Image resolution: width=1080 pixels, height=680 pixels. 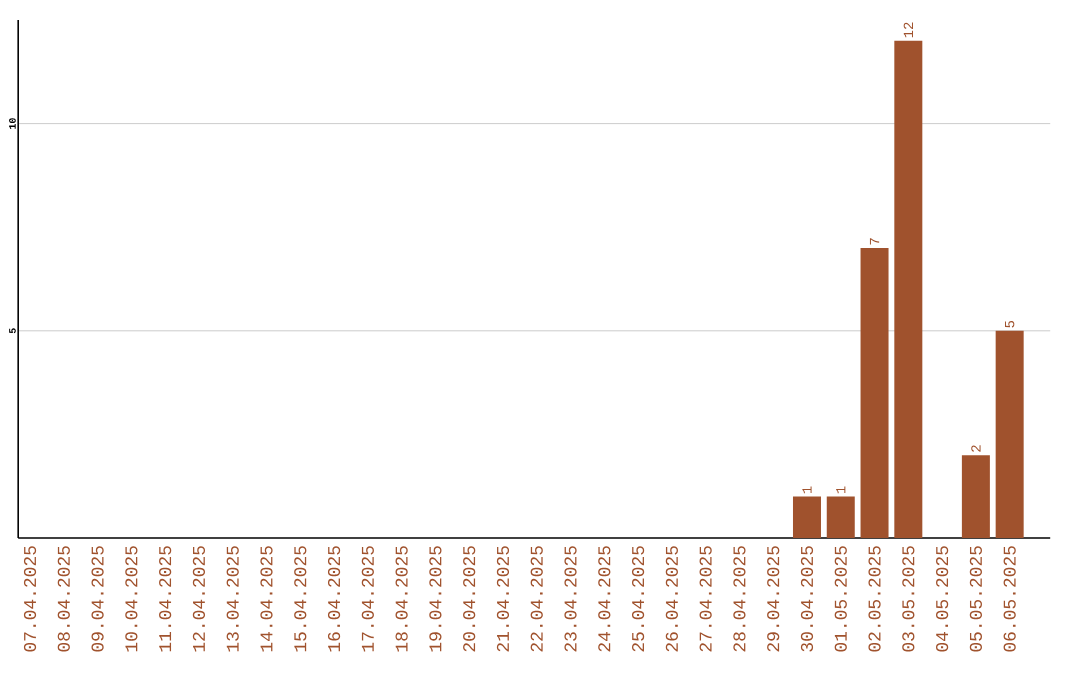 I want to click on x-tick-label: 21.04.2025, so click(x=503, y=599).